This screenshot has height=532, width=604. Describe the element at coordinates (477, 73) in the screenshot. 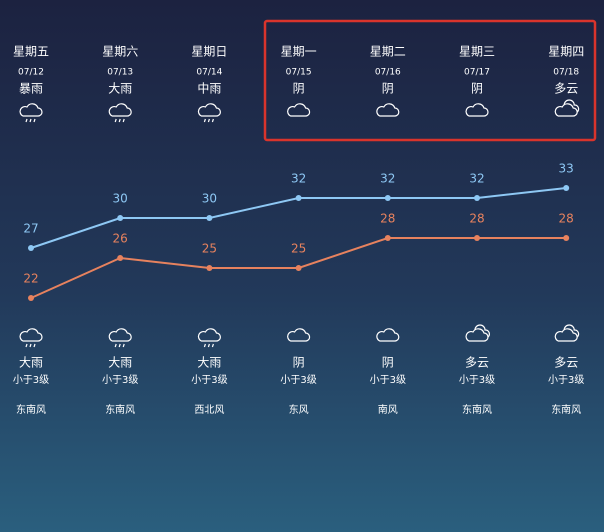

I see `date: 07/17` at that location.